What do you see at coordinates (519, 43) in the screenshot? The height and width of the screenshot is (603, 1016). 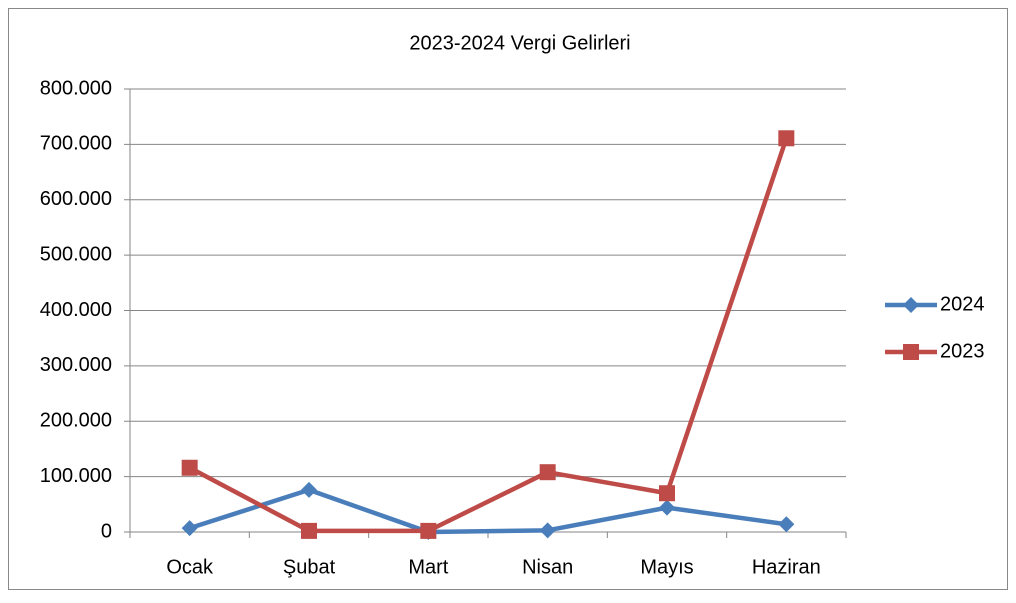 I see `chart-title: 2023-2024 Vergi Gelirleri` at bounding box center [519, 43].